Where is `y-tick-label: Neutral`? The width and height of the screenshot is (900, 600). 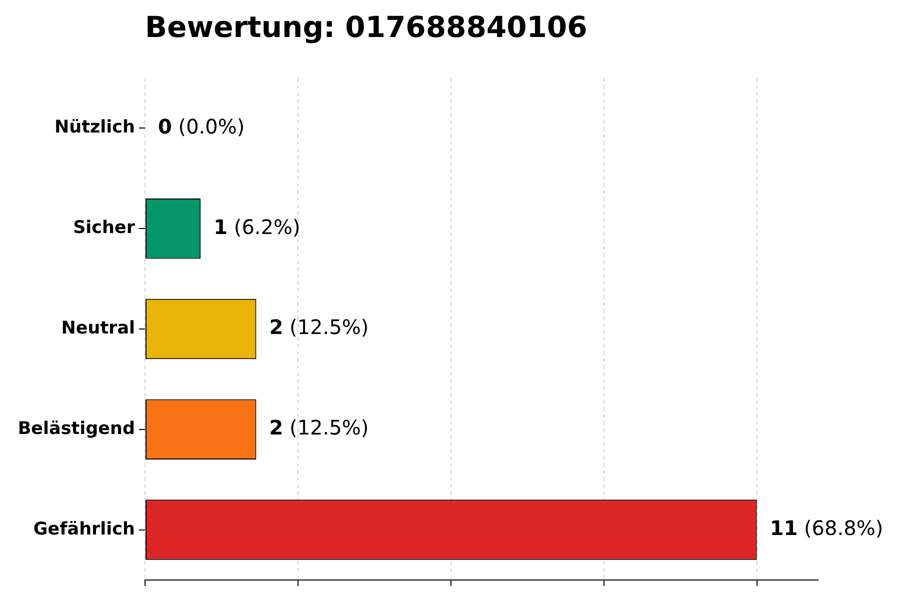
y-tick-label: Neutral is located at coordinates (98, 328).